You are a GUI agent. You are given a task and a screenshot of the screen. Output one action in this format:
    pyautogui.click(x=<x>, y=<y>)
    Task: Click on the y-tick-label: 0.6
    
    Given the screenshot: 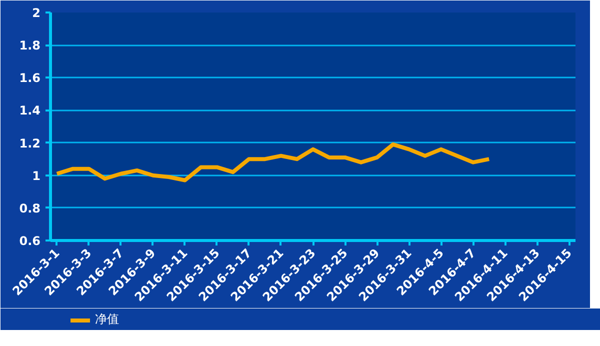 What is the action you would take?
    pyautogui.click(x=30, y=241)
    